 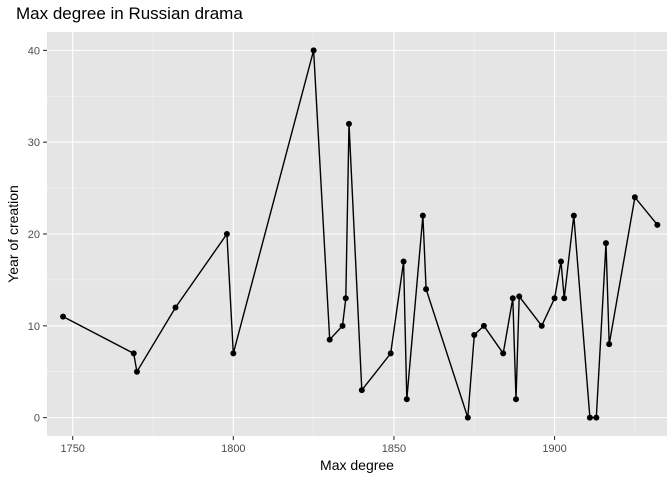 What do you see at coordinates (34, 327) in the screenshot?
I see `y-tick-label: 10` at bounding box center [34, 327].